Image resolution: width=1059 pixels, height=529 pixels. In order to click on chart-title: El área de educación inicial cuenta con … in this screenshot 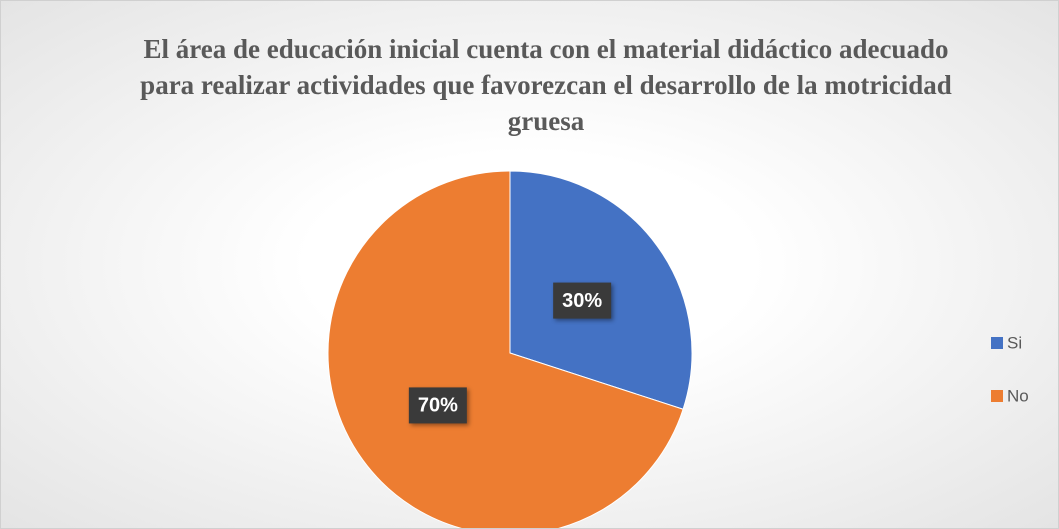, I will do `click(546, 85)`.